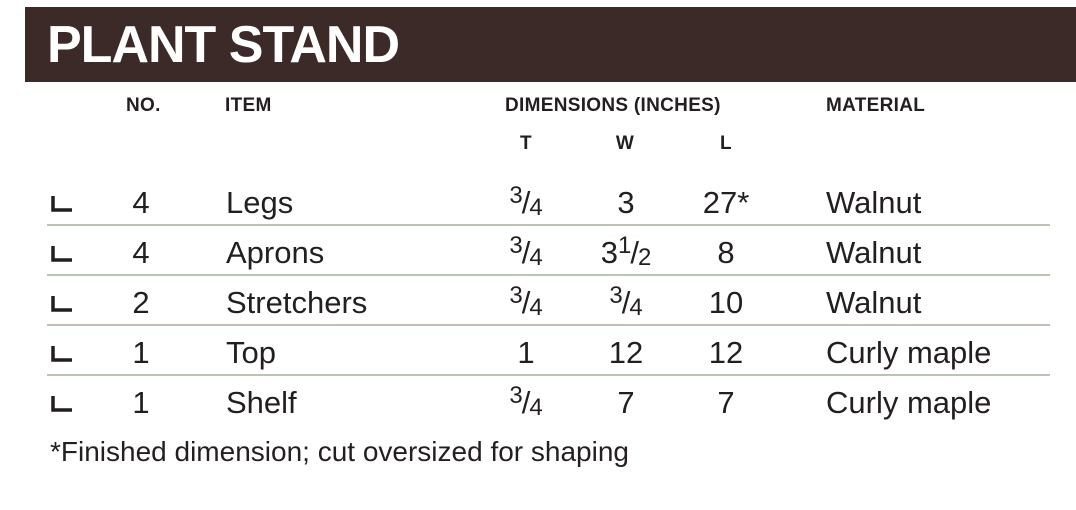  Describe the element at coordinates (538, 358) in the screenshot. I see `table-row: 1 Top 1 12 12 Curly maple` at that location.